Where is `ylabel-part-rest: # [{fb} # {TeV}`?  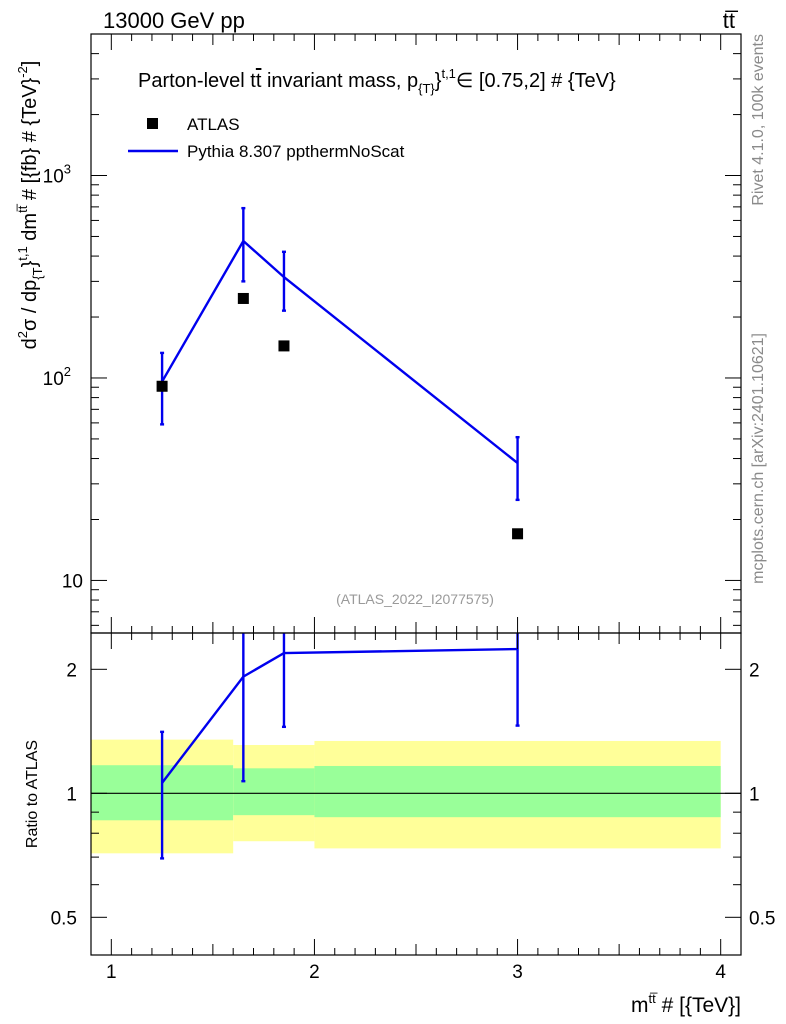
ylabel-part-rest: # [{fb} # {TeV} is located at coordinates (30, 141).